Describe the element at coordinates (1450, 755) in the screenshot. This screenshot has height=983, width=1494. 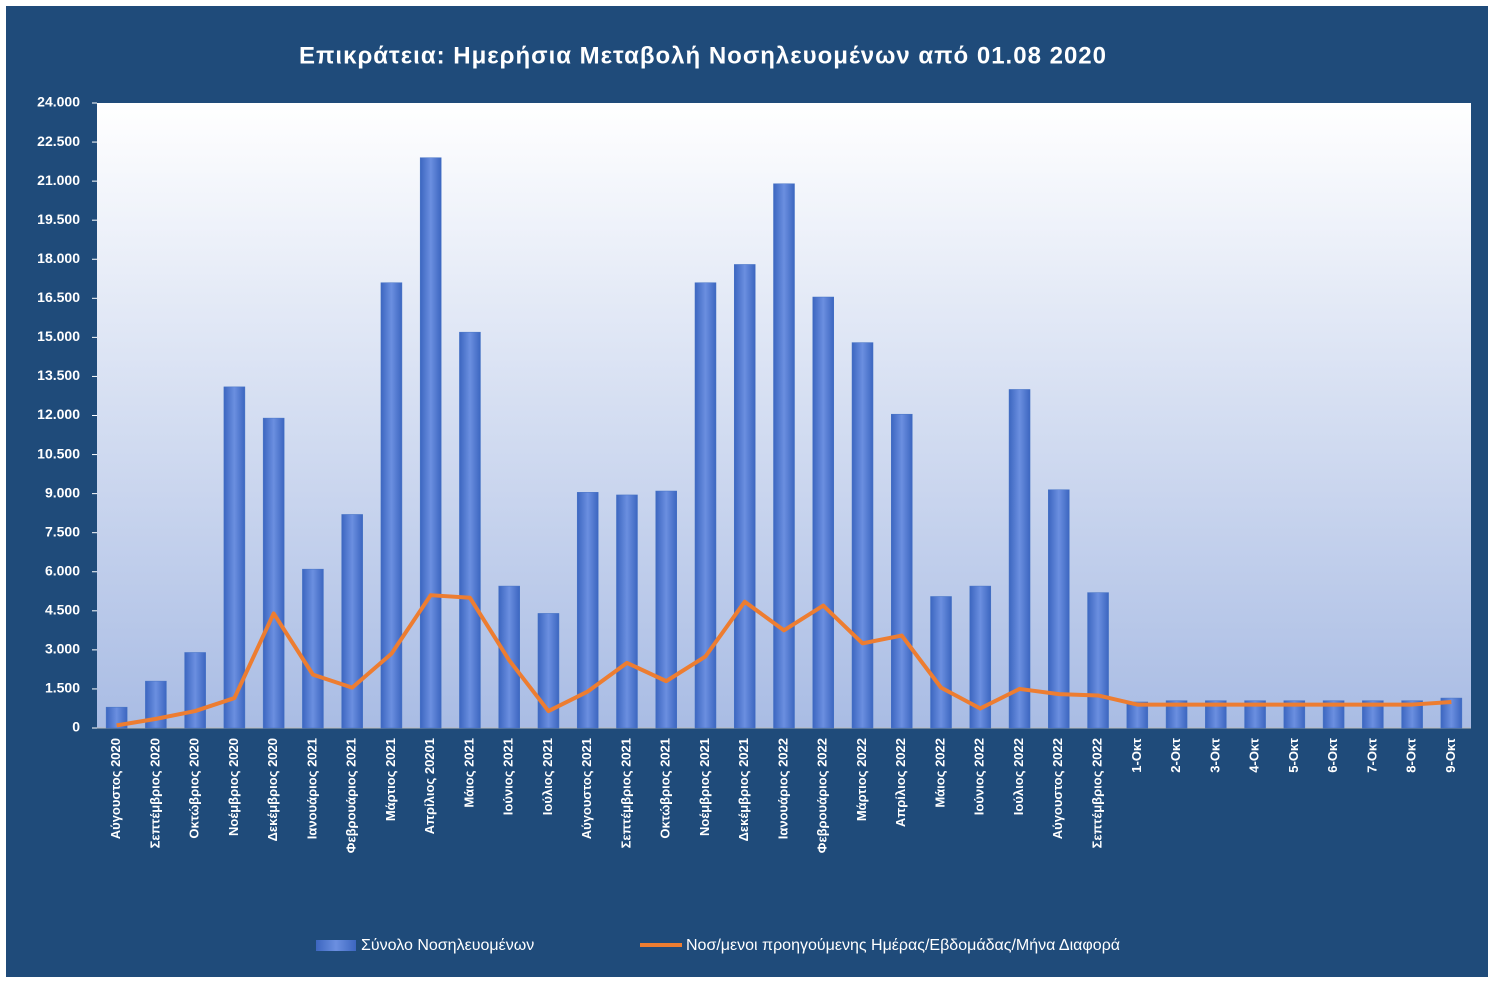
I see `x-tick-label: 9-Οκτ` at that location.